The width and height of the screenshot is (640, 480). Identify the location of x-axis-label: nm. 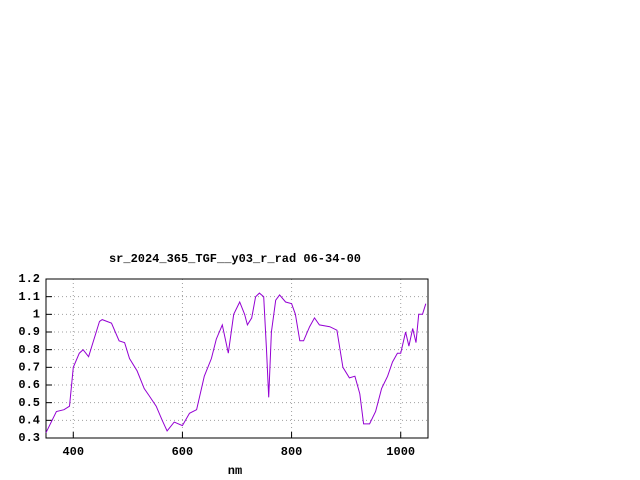
(235, 471).